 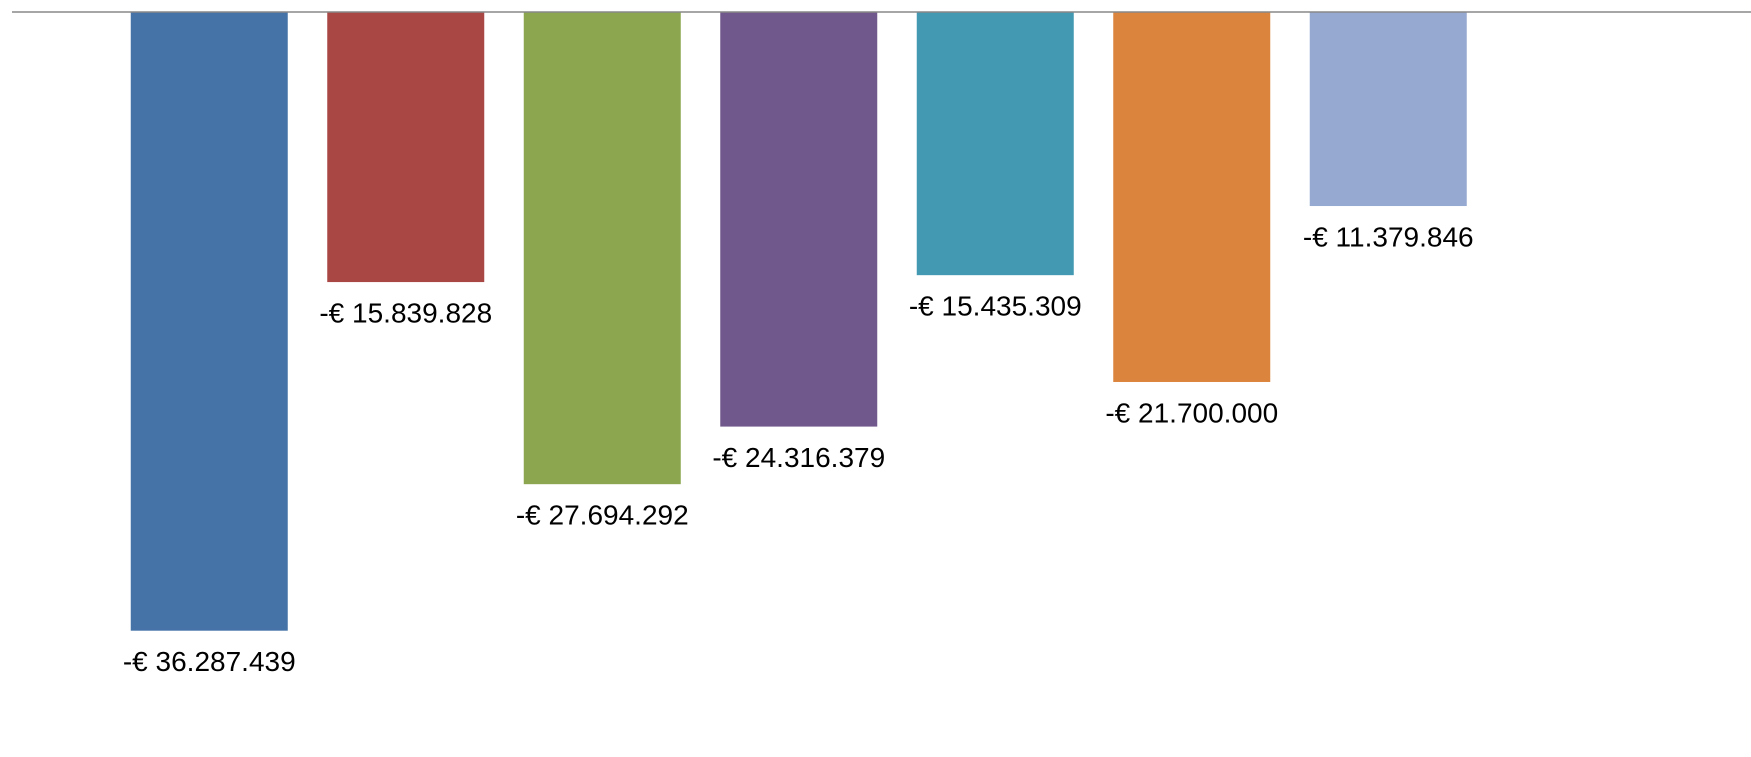 I want to click on value-label: -€ 15.839.828, so click(x=405, y=312).